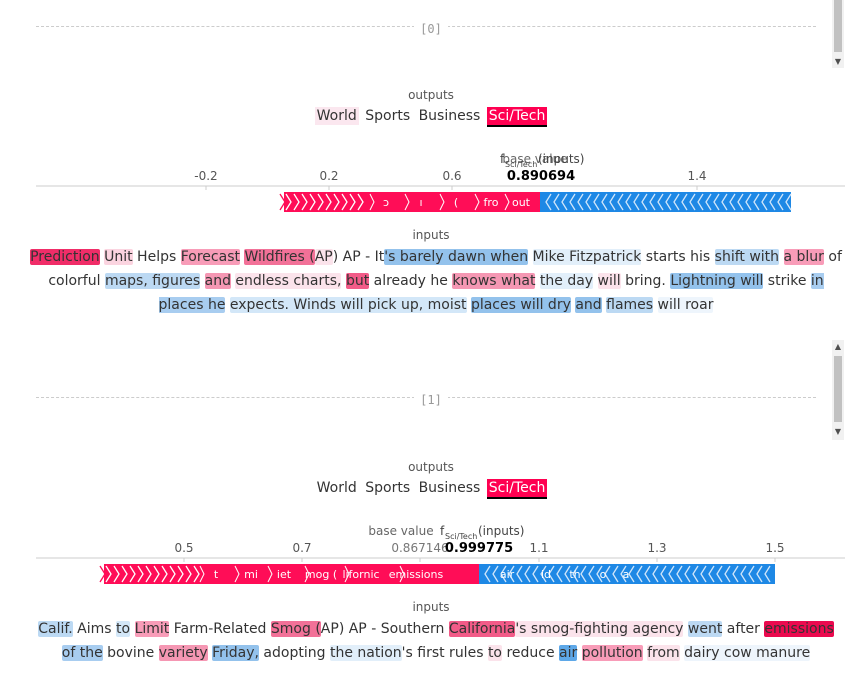 This screenshot has height=684, width=862. What do you see at coordinates (456, 257) in the screenshot?
I see `input-token: 's barely dawn when` at bounding box center [456, 257].